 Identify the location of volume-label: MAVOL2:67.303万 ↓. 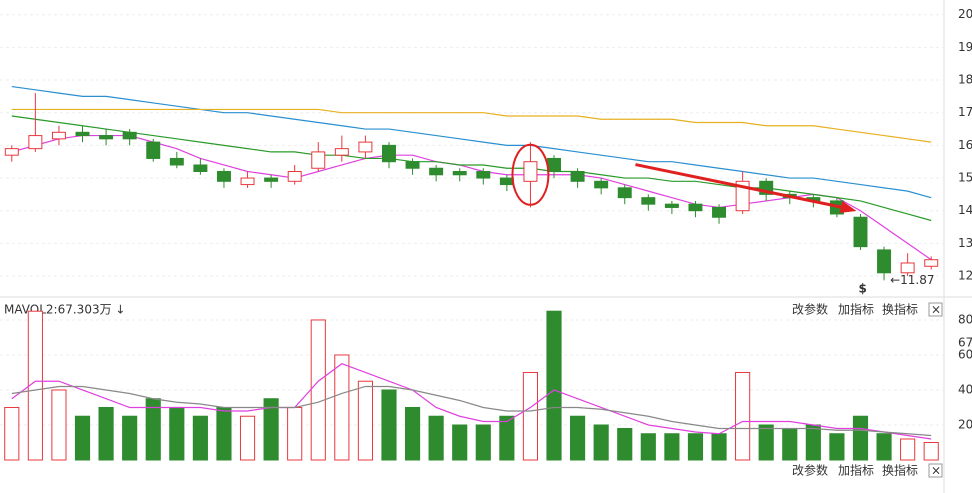
(64, 310).